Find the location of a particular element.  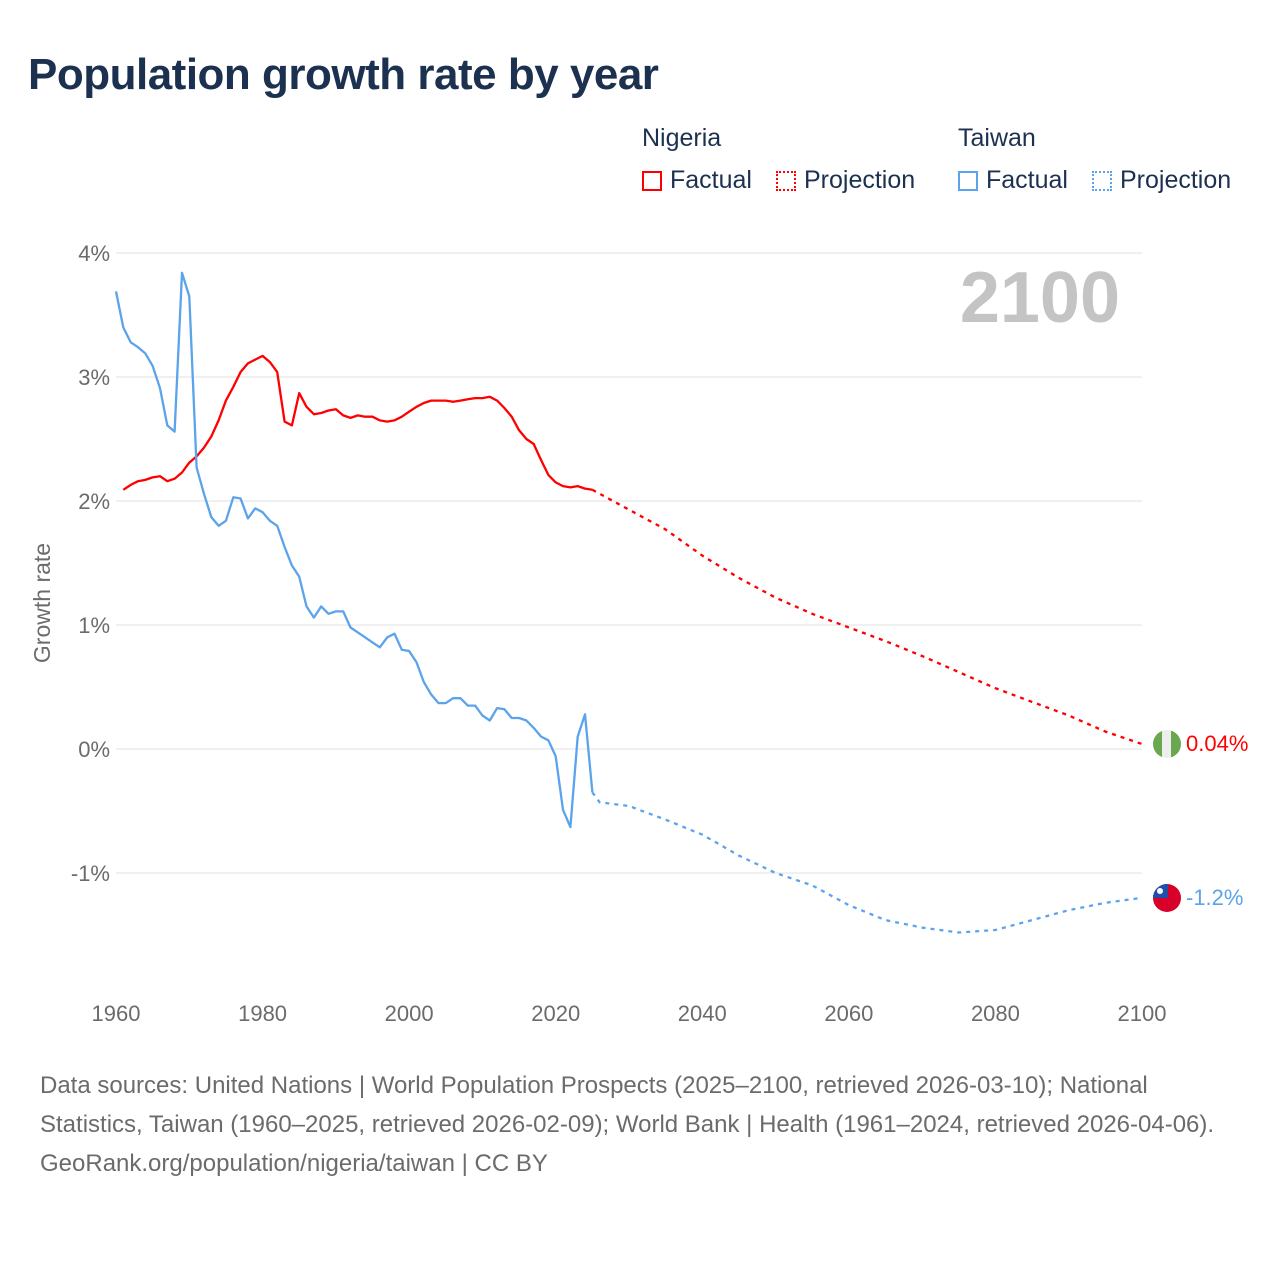

legend-item-nigeria-factual: Factual is located at coordinates (697, 180).